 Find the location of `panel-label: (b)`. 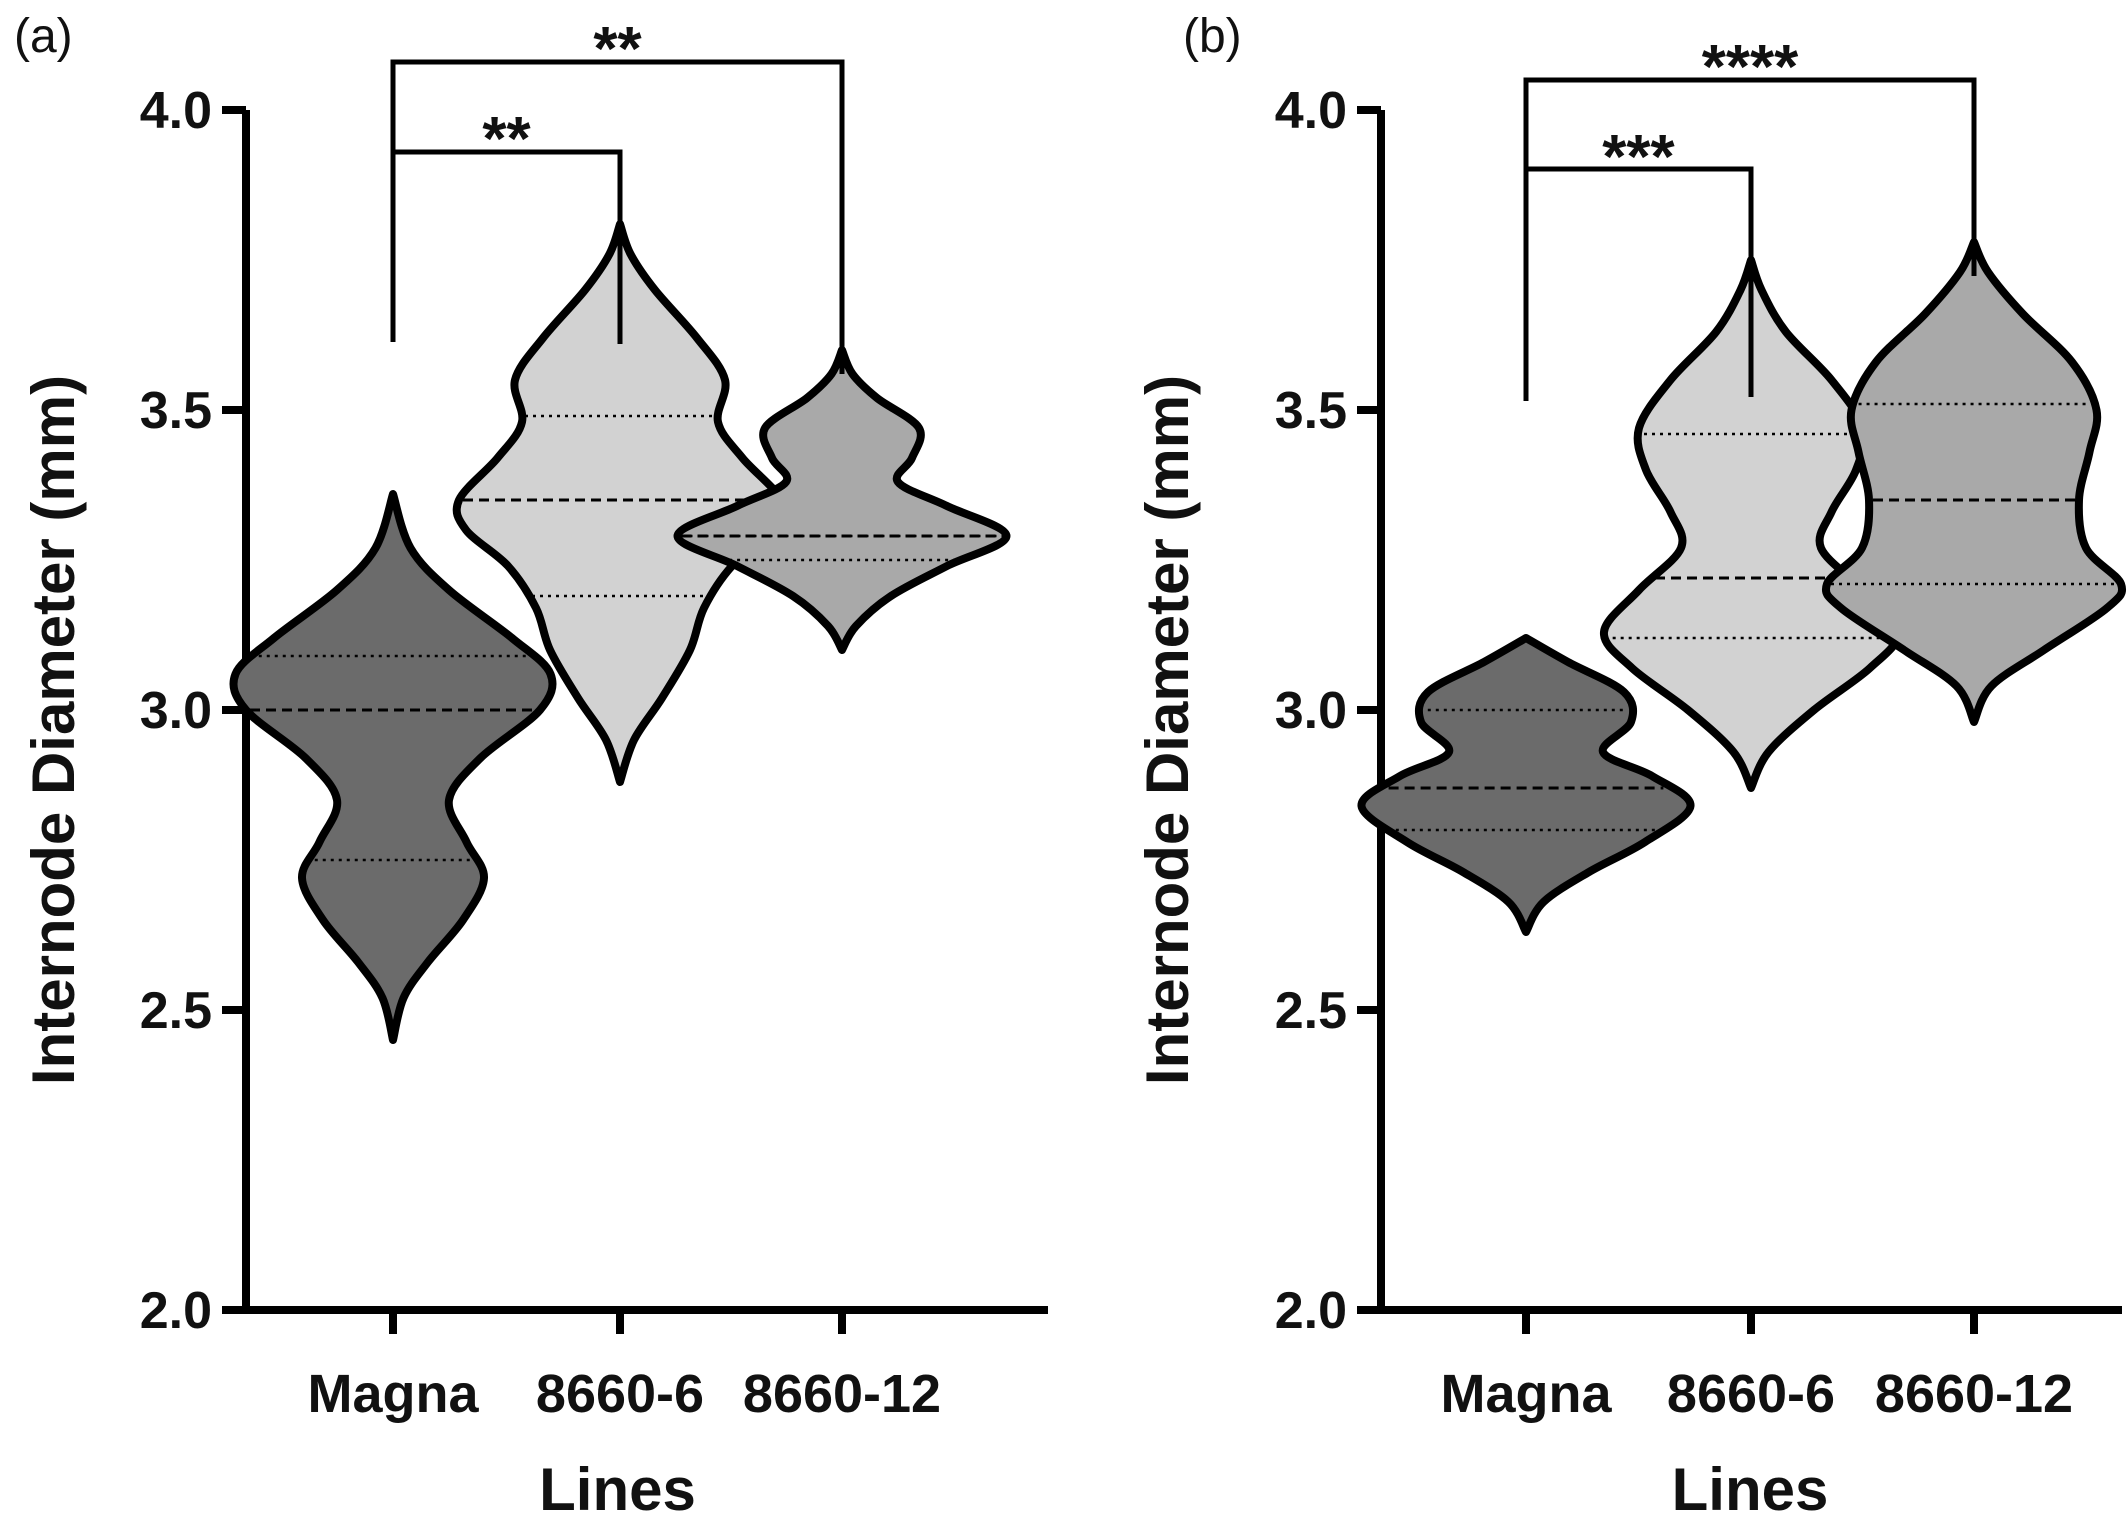

panel-label: (b) is located at coordinates (1212, 36).